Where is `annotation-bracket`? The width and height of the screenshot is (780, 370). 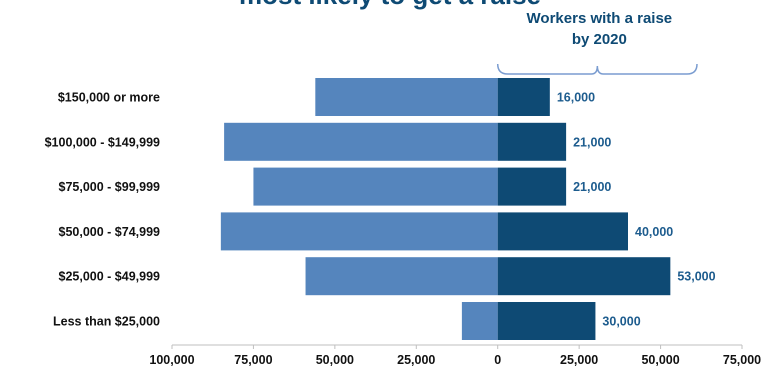 annotation-bracket is located at coordinates (597, 69).